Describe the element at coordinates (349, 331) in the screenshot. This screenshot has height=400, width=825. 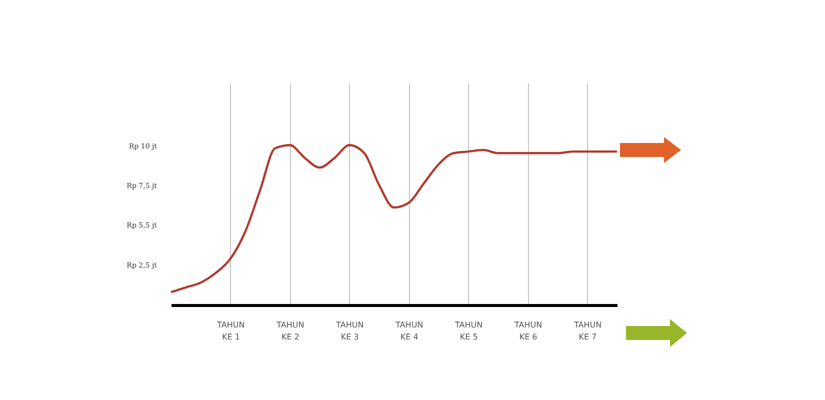
I see `x-tick-label: TAHUN KE 3` at that location.